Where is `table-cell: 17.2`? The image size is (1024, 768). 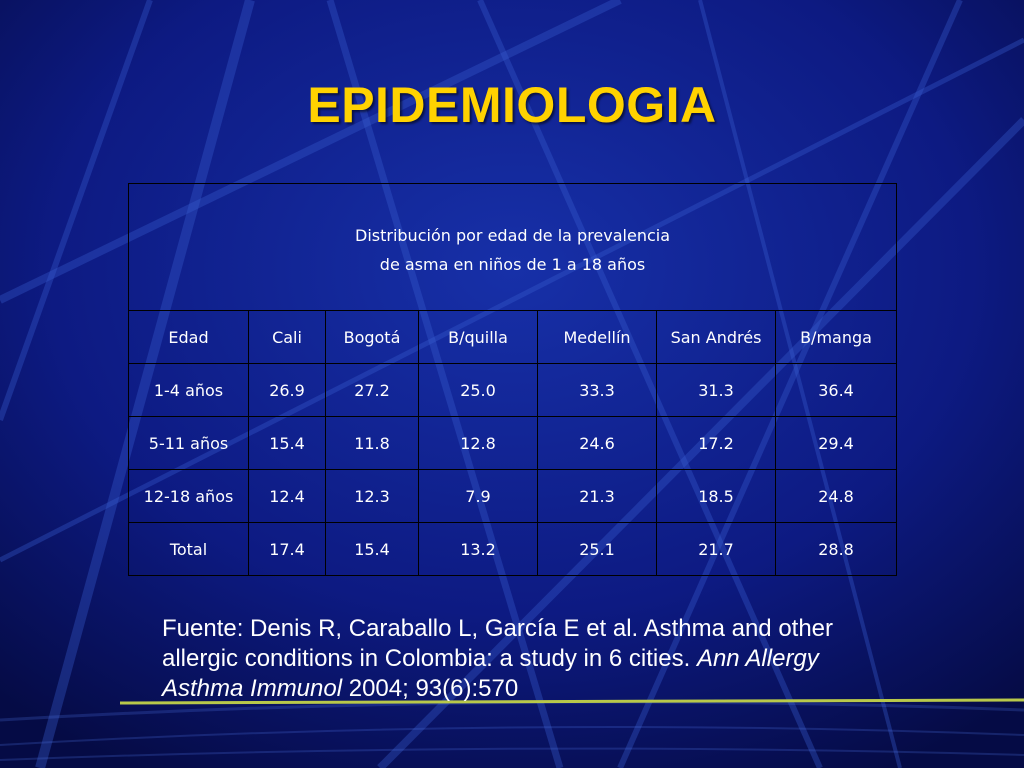 table-cell: 17.2 is located at coordinates (716, 443).